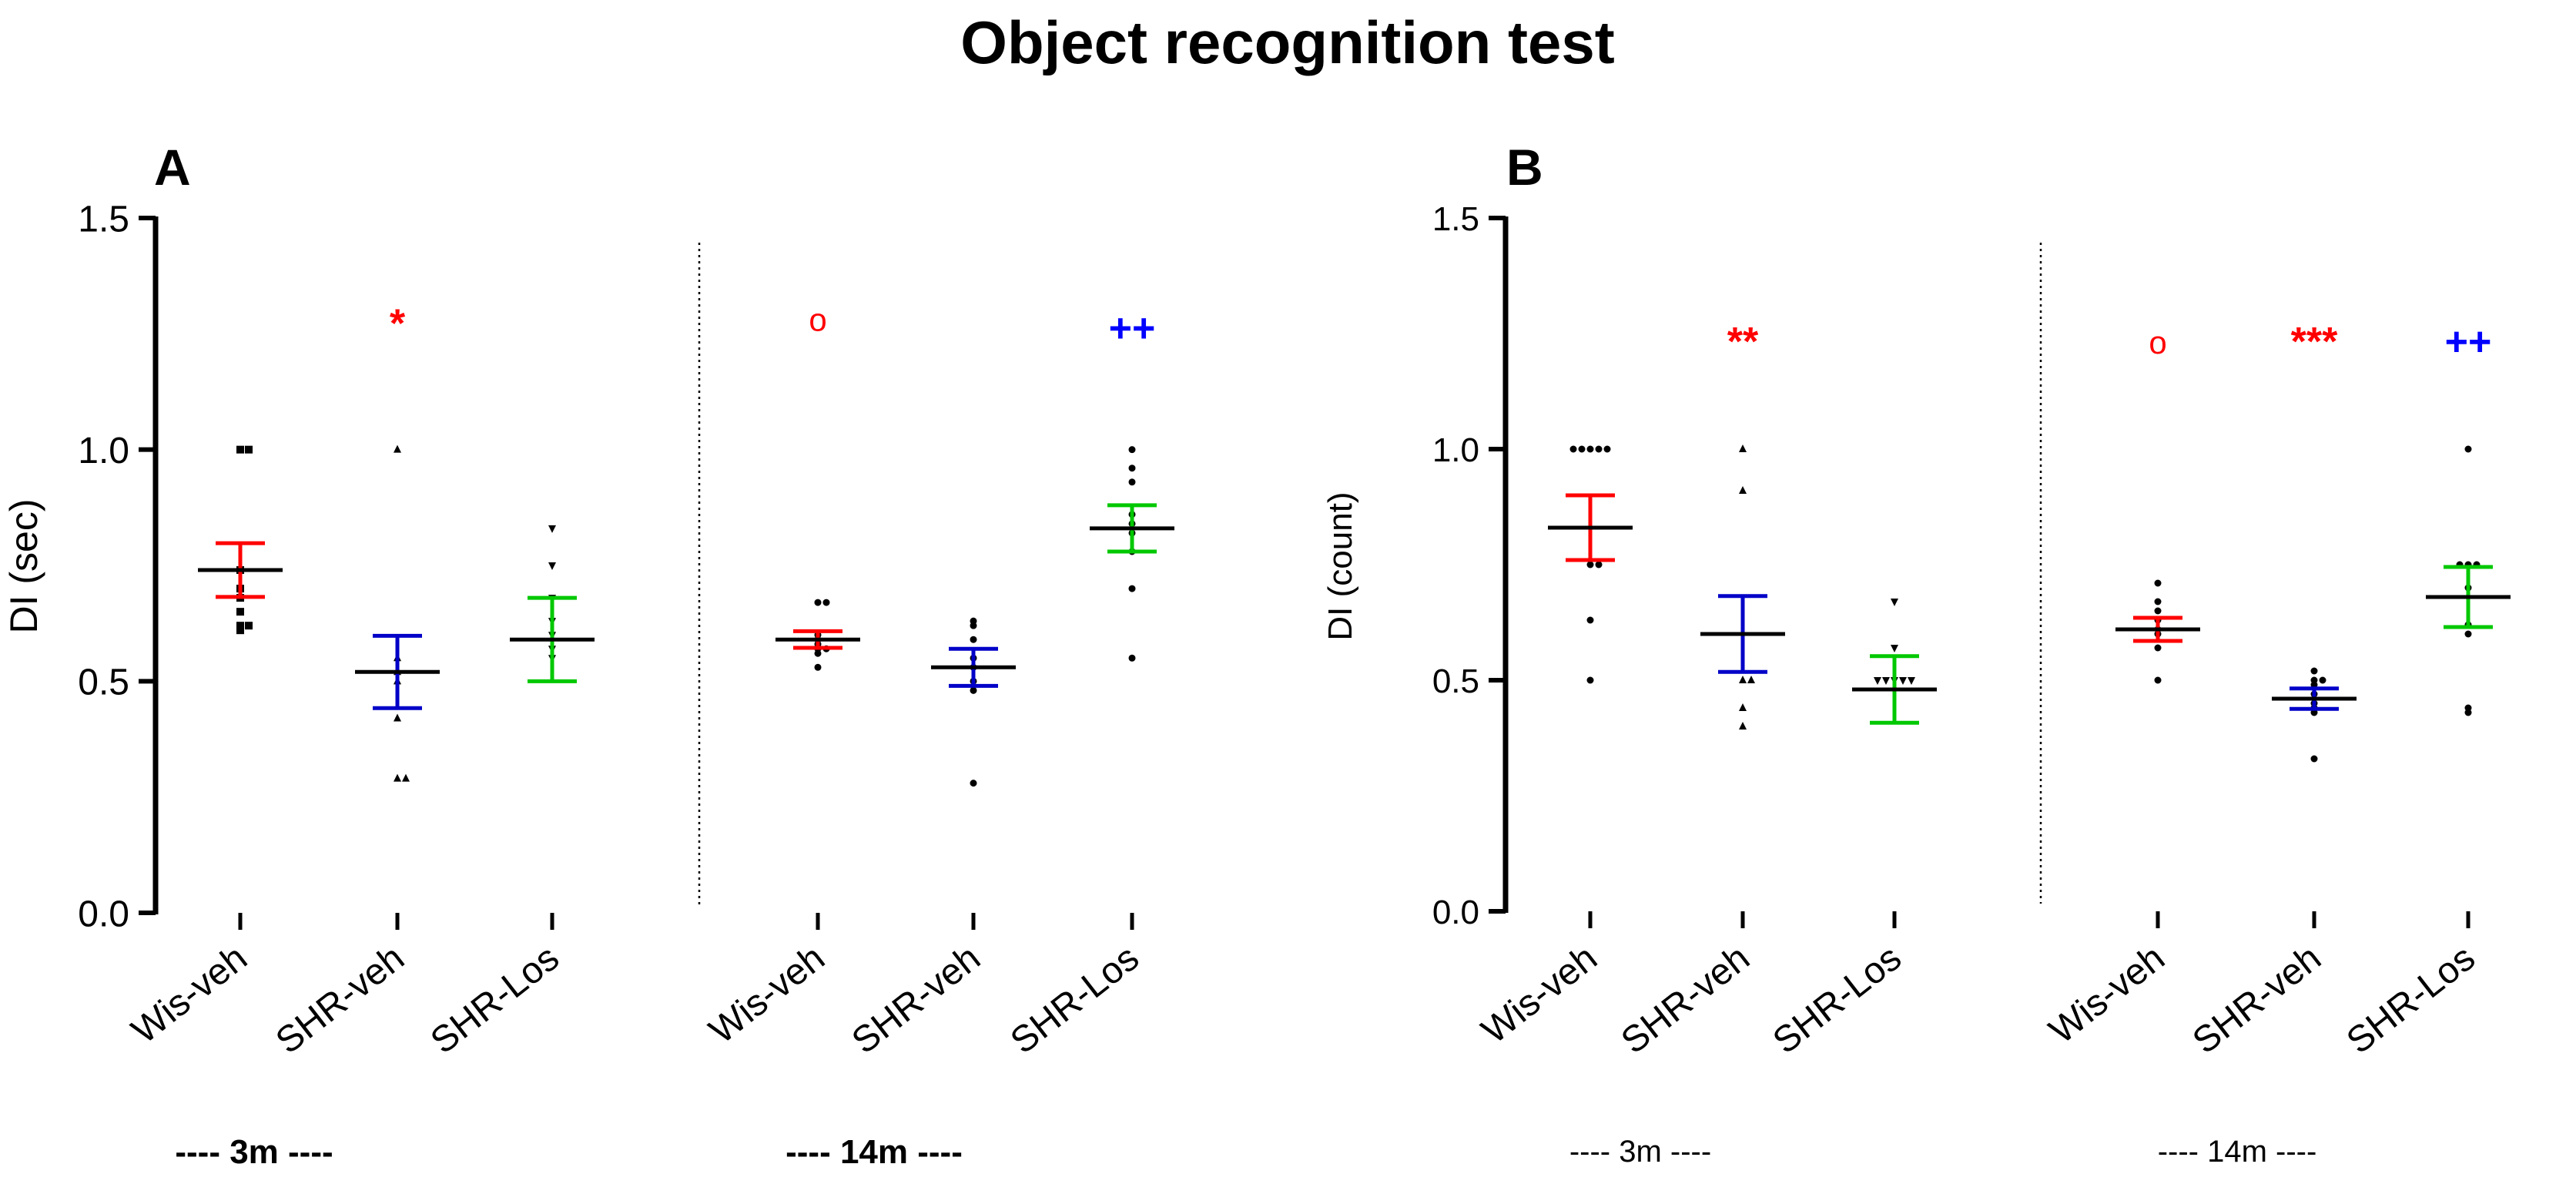 The height and width of the screenshot is (1184, 2576). Describe the element at coordinates (23, 566) in the screenshot. I see `y-axis-label: DI (sec)` at that location.